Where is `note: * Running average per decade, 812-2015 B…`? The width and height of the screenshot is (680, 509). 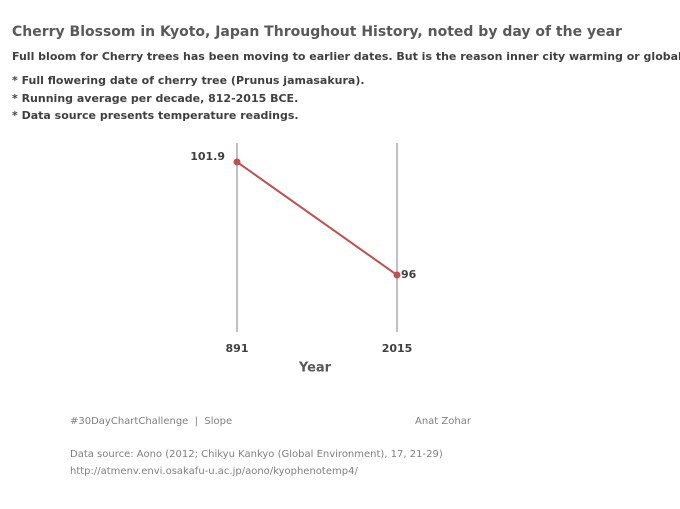
note: * Running average per decade, 812-2015 B… is located at coordinates (155, 98).